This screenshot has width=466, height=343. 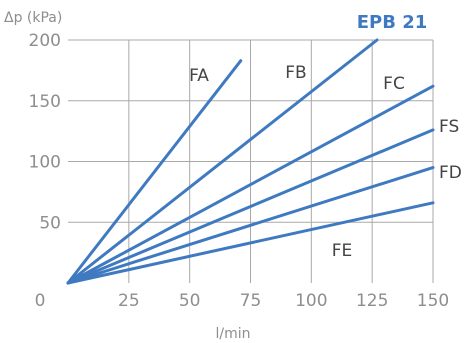 What do you see at coordinates (45, 102) in the screenshot?
I see `y-tick-label: 150` at bounding box center [45, 102].